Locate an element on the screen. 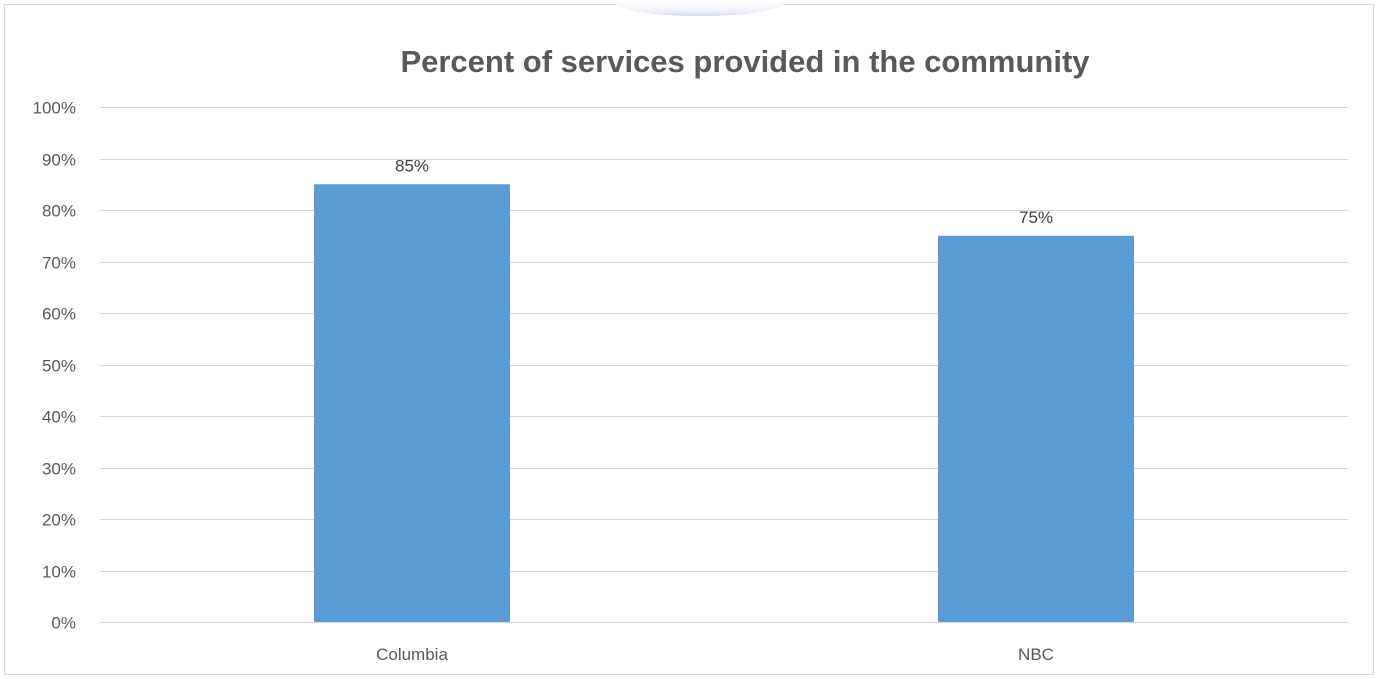  category-labels: Columbia NBC is located at coordinates (715, 654).